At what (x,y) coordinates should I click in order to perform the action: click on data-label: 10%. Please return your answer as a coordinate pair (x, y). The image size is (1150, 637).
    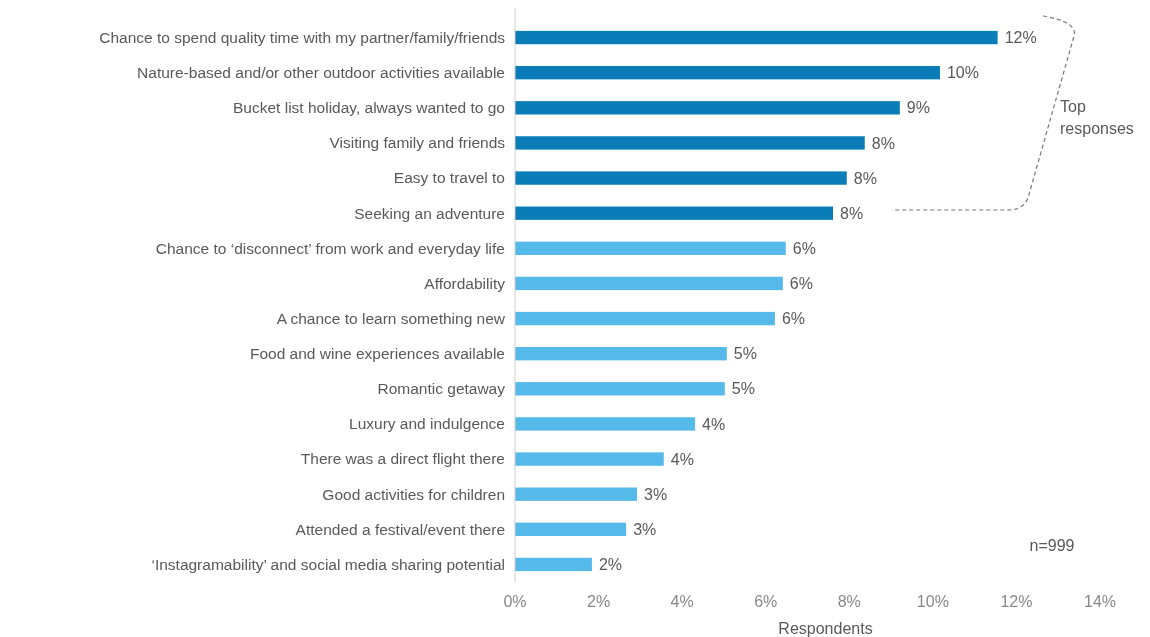
    Looking at the image, I should click on (962, 73).